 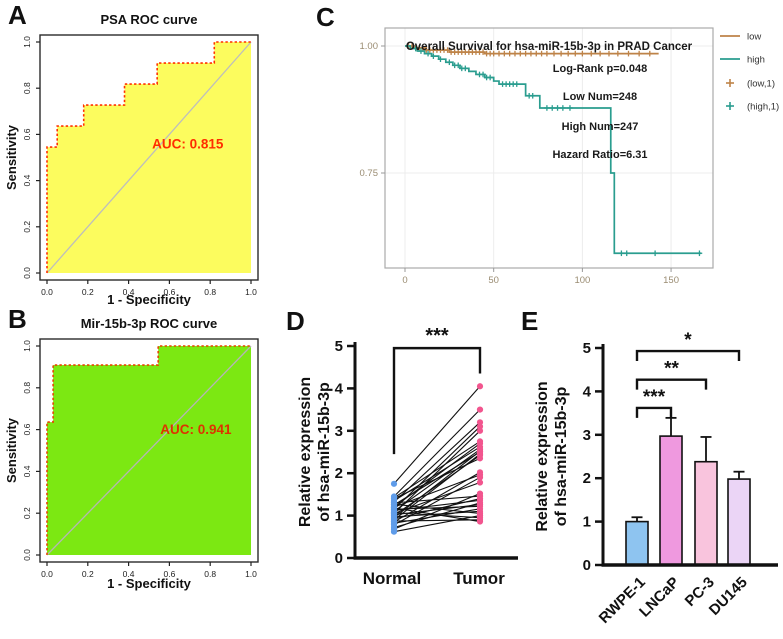 I want to click on svg-text: Hazard Ratio=6.31, so click(x=599, y=155).